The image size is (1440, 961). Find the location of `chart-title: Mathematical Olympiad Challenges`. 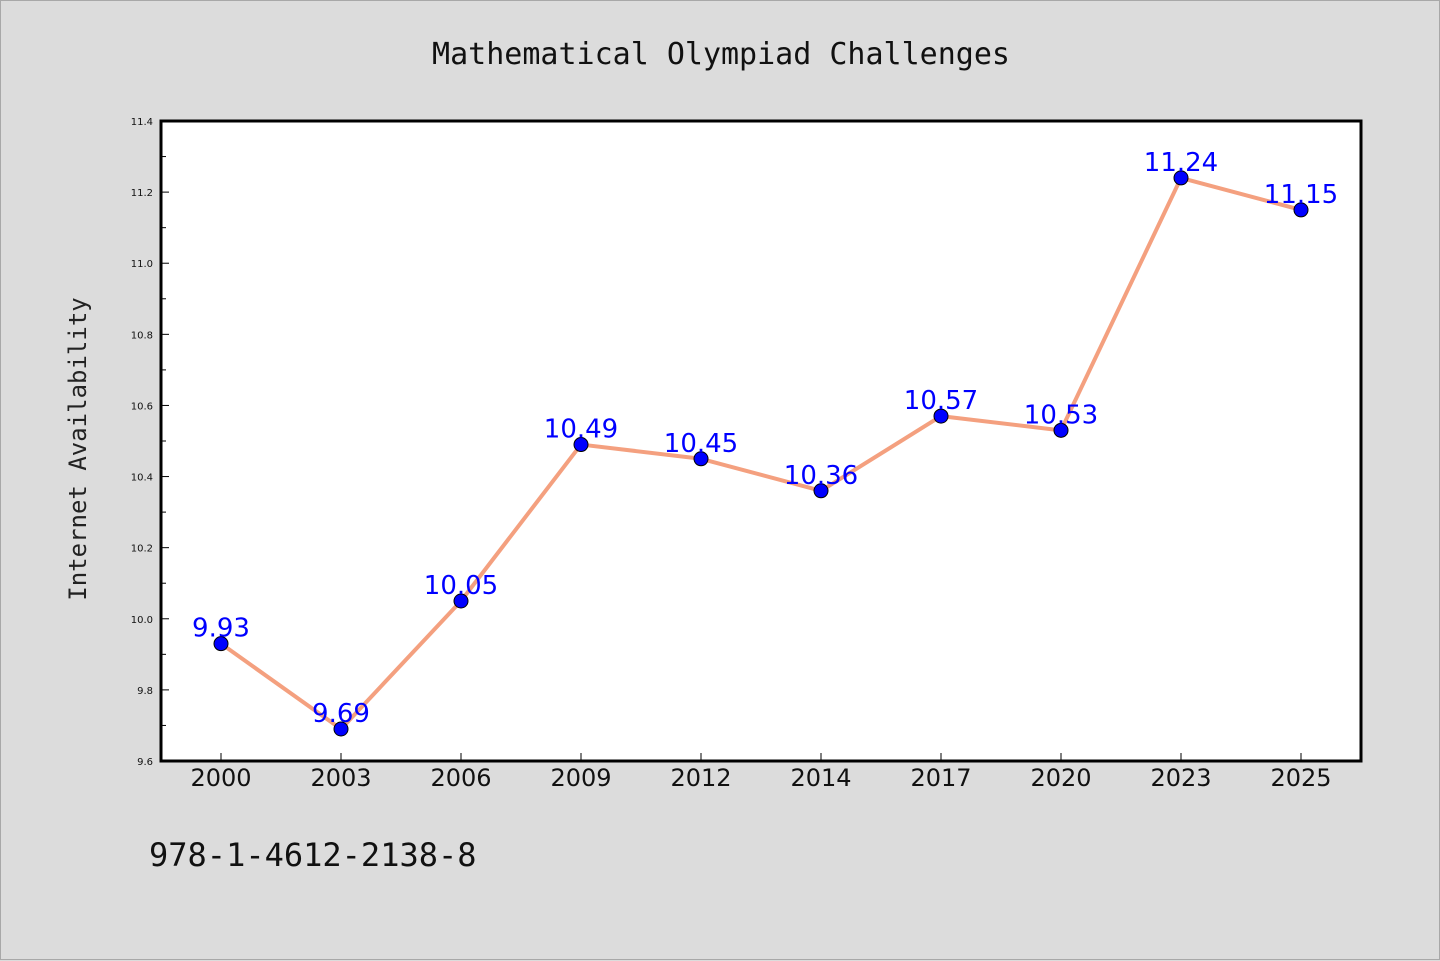

chart-title: Mathematical Olympiad Challenges is located at coordinates (721, 54).